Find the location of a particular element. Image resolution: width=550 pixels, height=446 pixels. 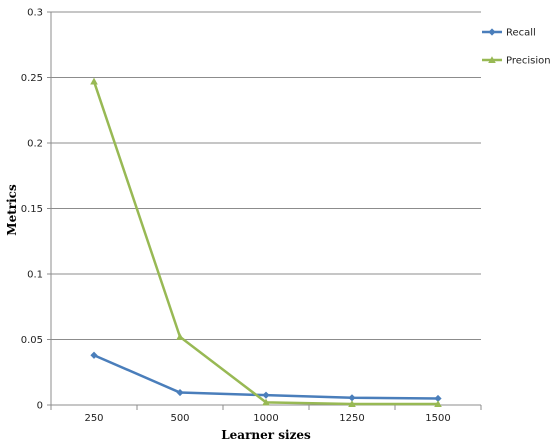

y-tick-labels: 0 0.05 0.1 0.15 0.2 0.25 0.3 is located at coordinates (32, 210).